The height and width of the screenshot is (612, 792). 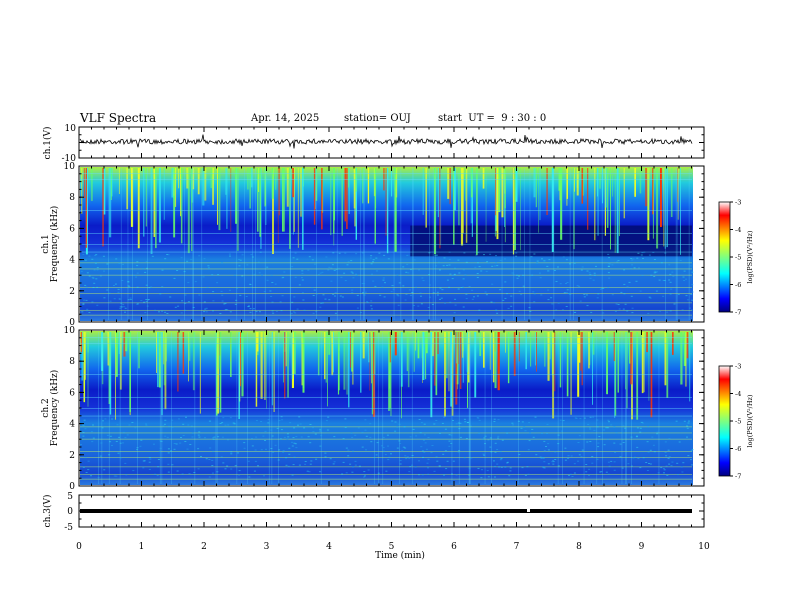 I want to click on spec1ticks-tick-2: 4, so click(x=72, y=261).